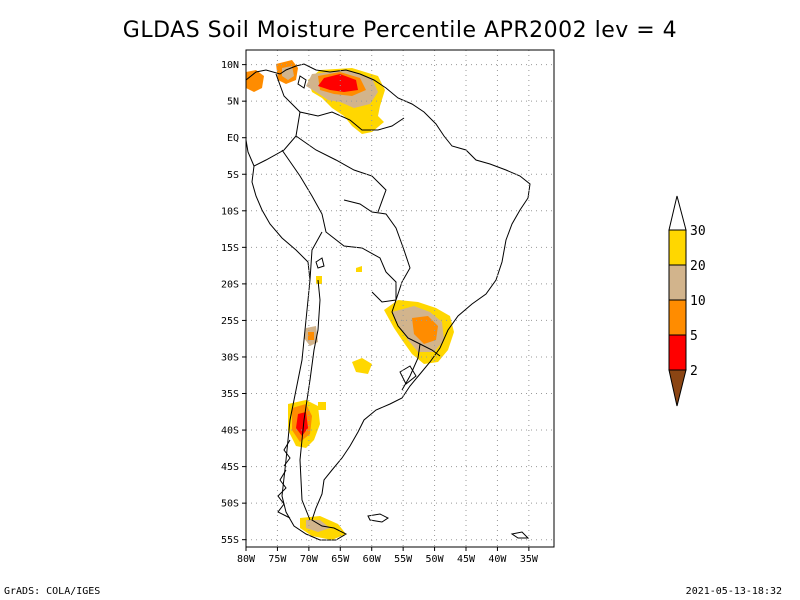  What do you see at coordinates (466, 559) in the screenshot?
I see `lon-tick-label: 45W` at bounding box center [466, 559].